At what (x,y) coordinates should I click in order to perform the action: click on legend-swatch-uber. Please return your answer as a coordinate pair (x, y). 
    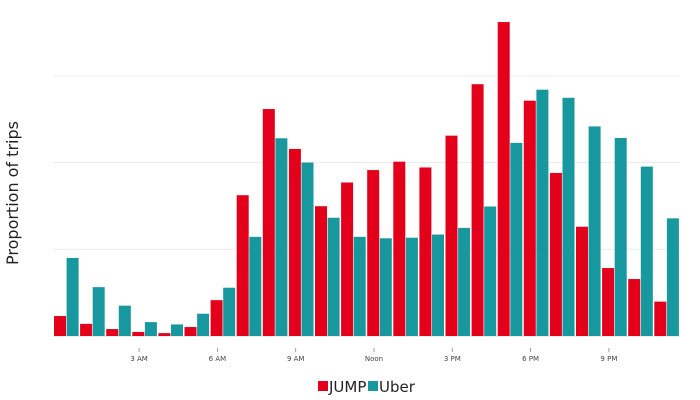
    Looking at the image, I should click on (373, 386).